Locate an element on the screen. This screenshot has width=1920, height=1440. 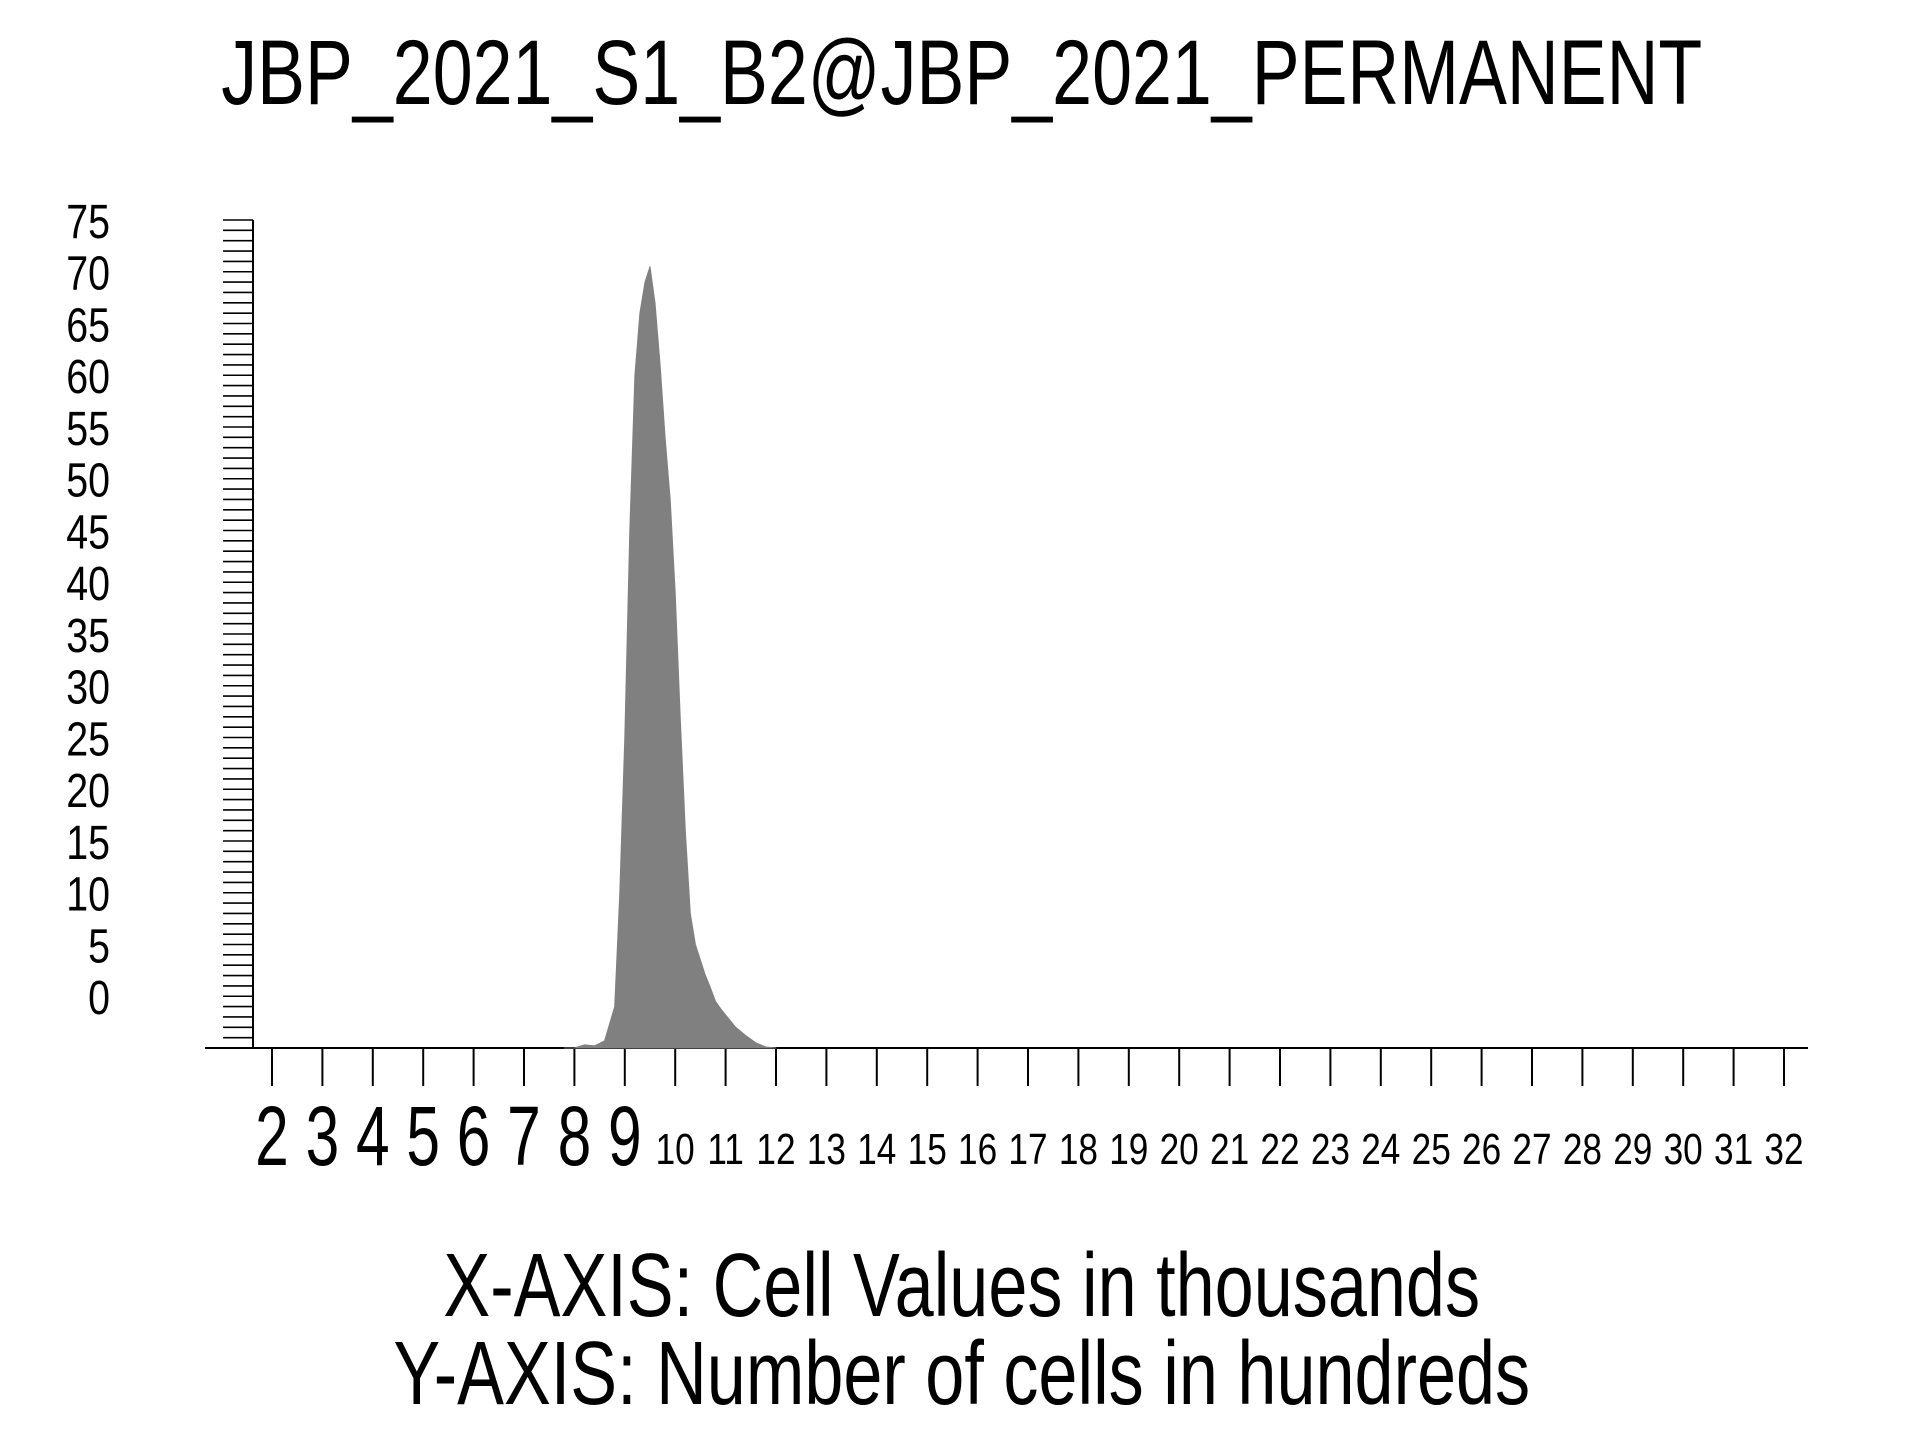
x-tick-label: 28 is located at coordinates (1582, 1149).